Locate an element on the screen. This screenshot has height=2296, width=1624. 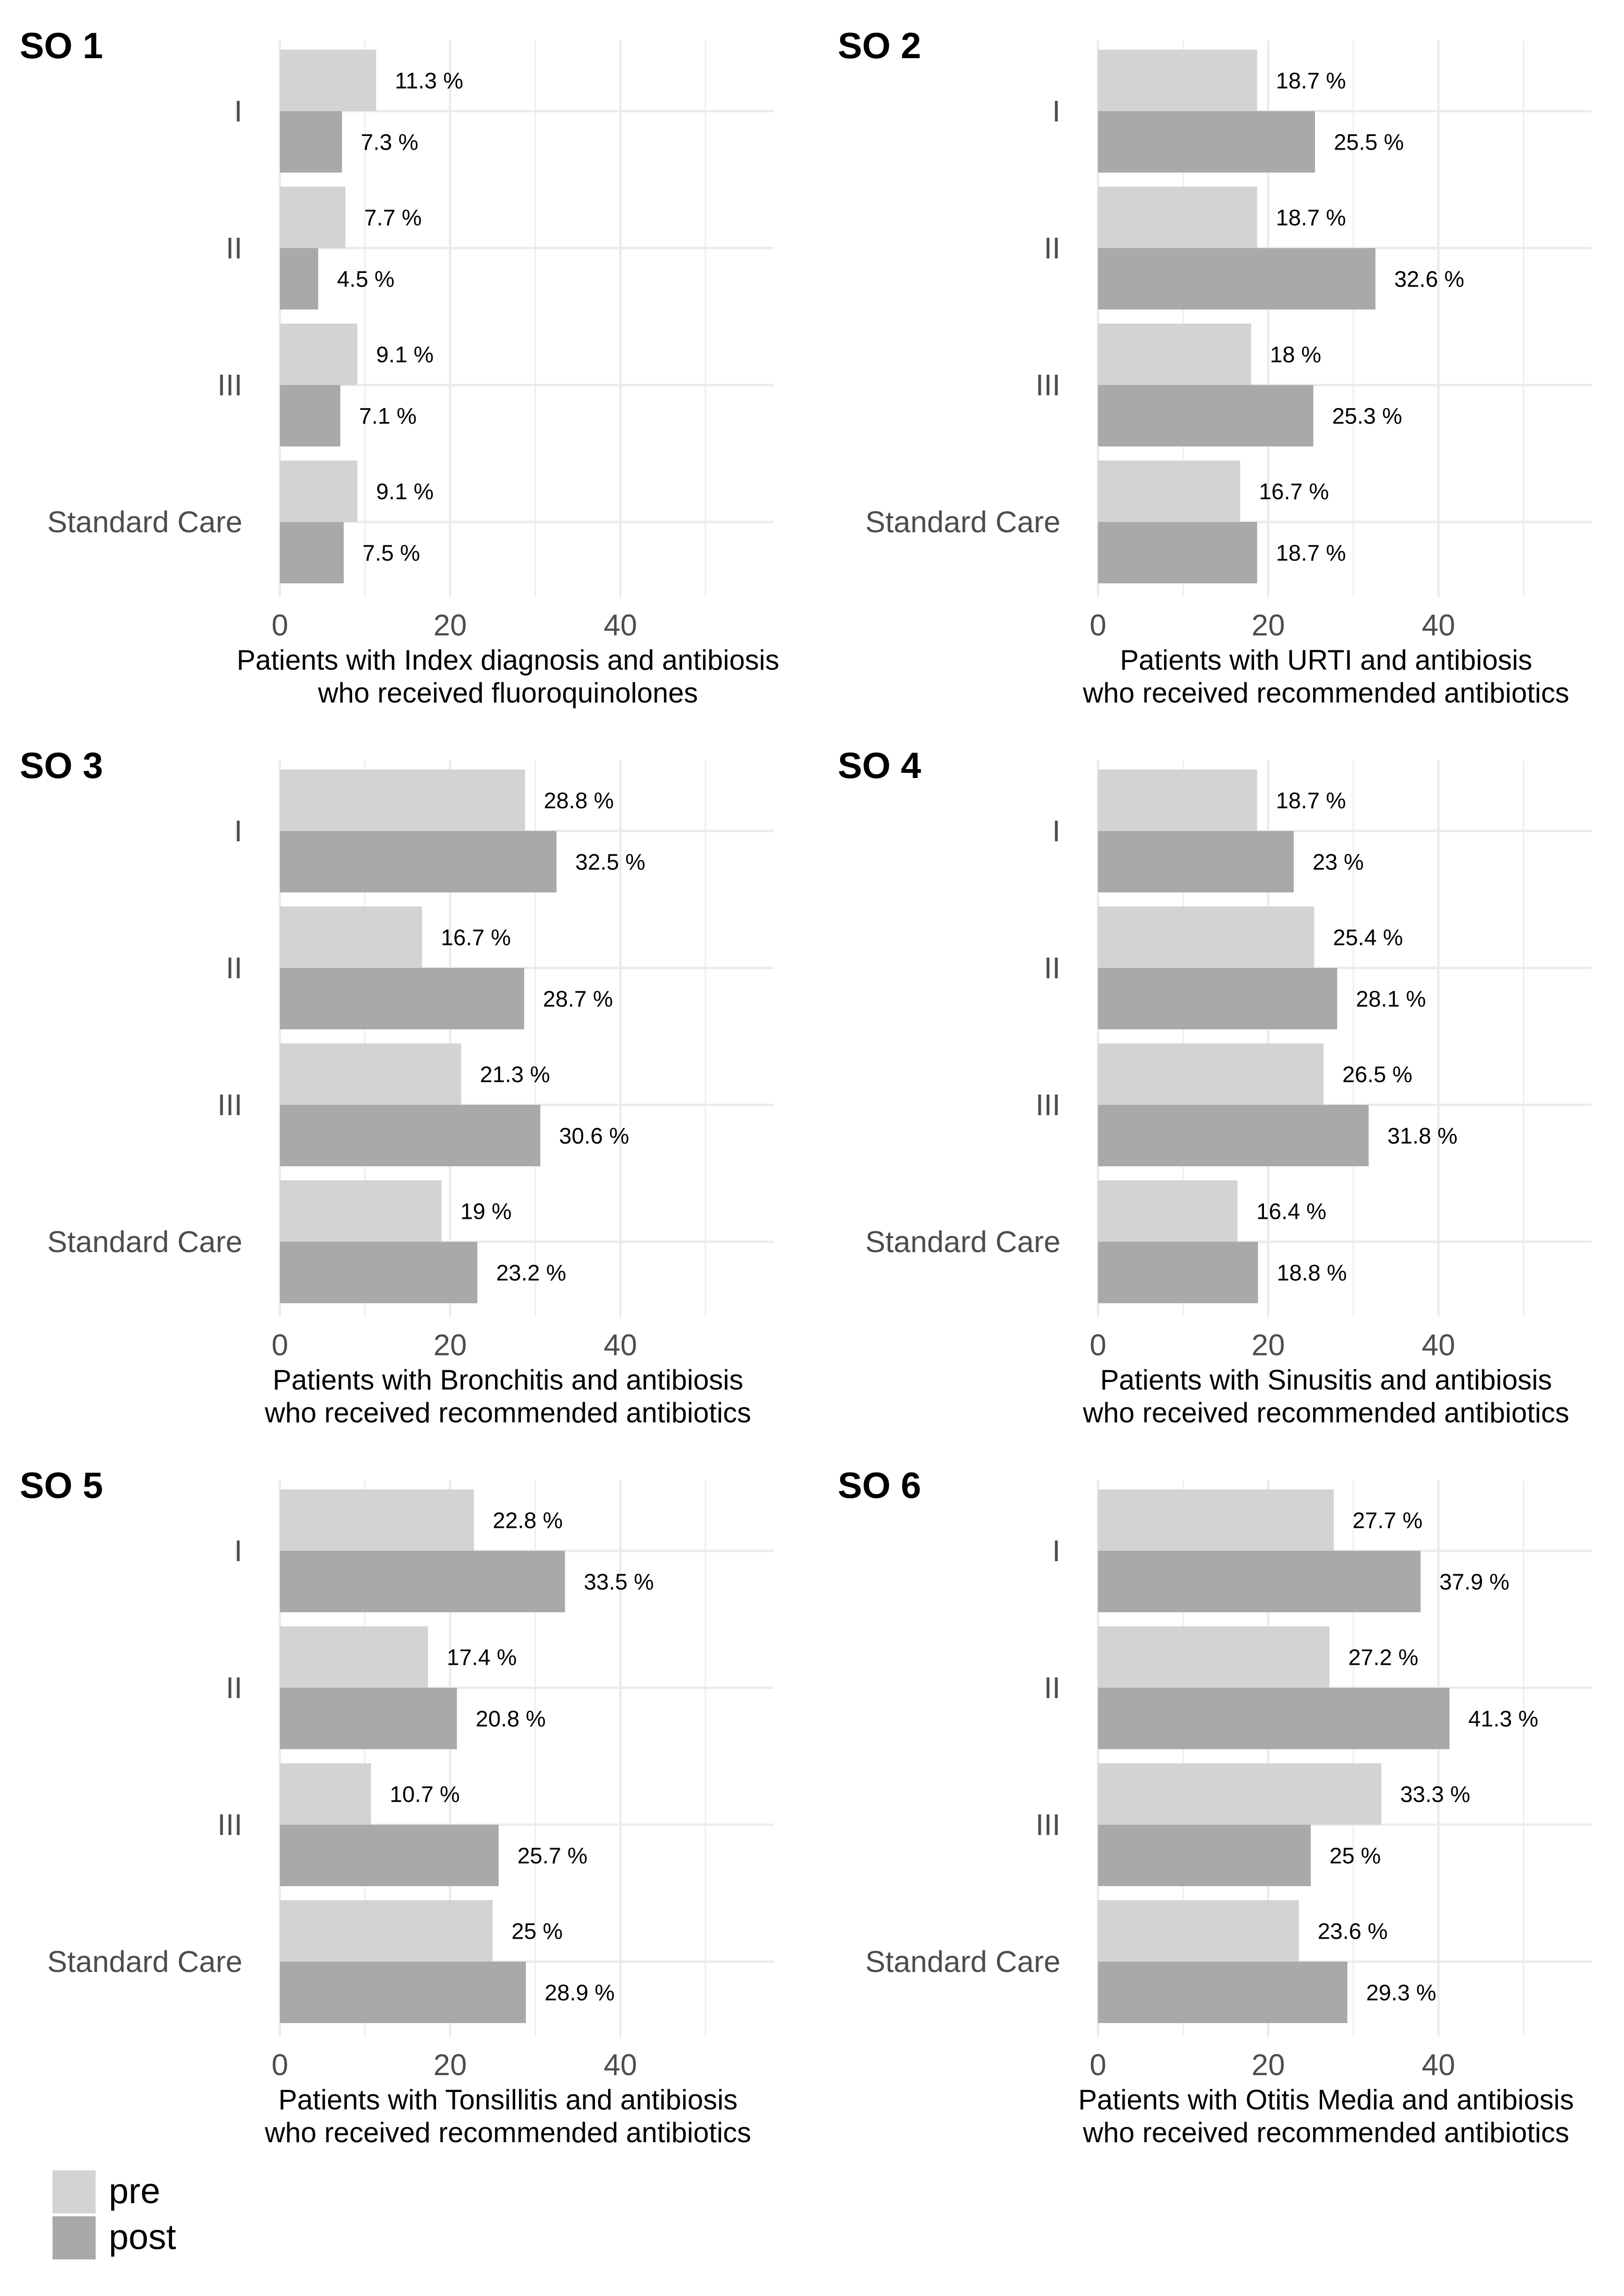
data-label-pre: 18 % is located at coordinates (1296, 355).